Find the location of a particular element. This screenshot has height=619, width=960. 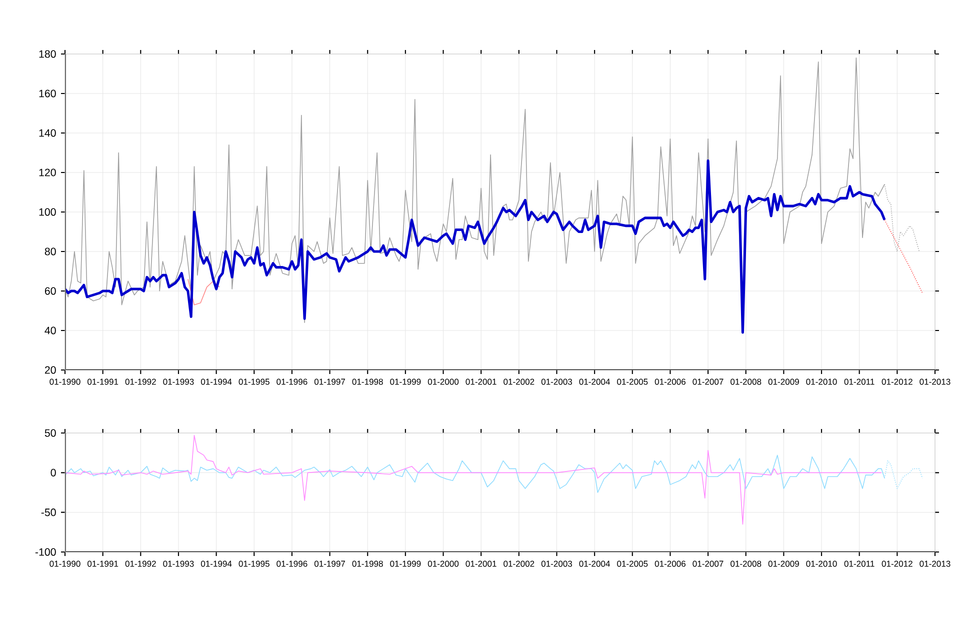

y-tick-label: 140 is located at coordinates (47, 133).